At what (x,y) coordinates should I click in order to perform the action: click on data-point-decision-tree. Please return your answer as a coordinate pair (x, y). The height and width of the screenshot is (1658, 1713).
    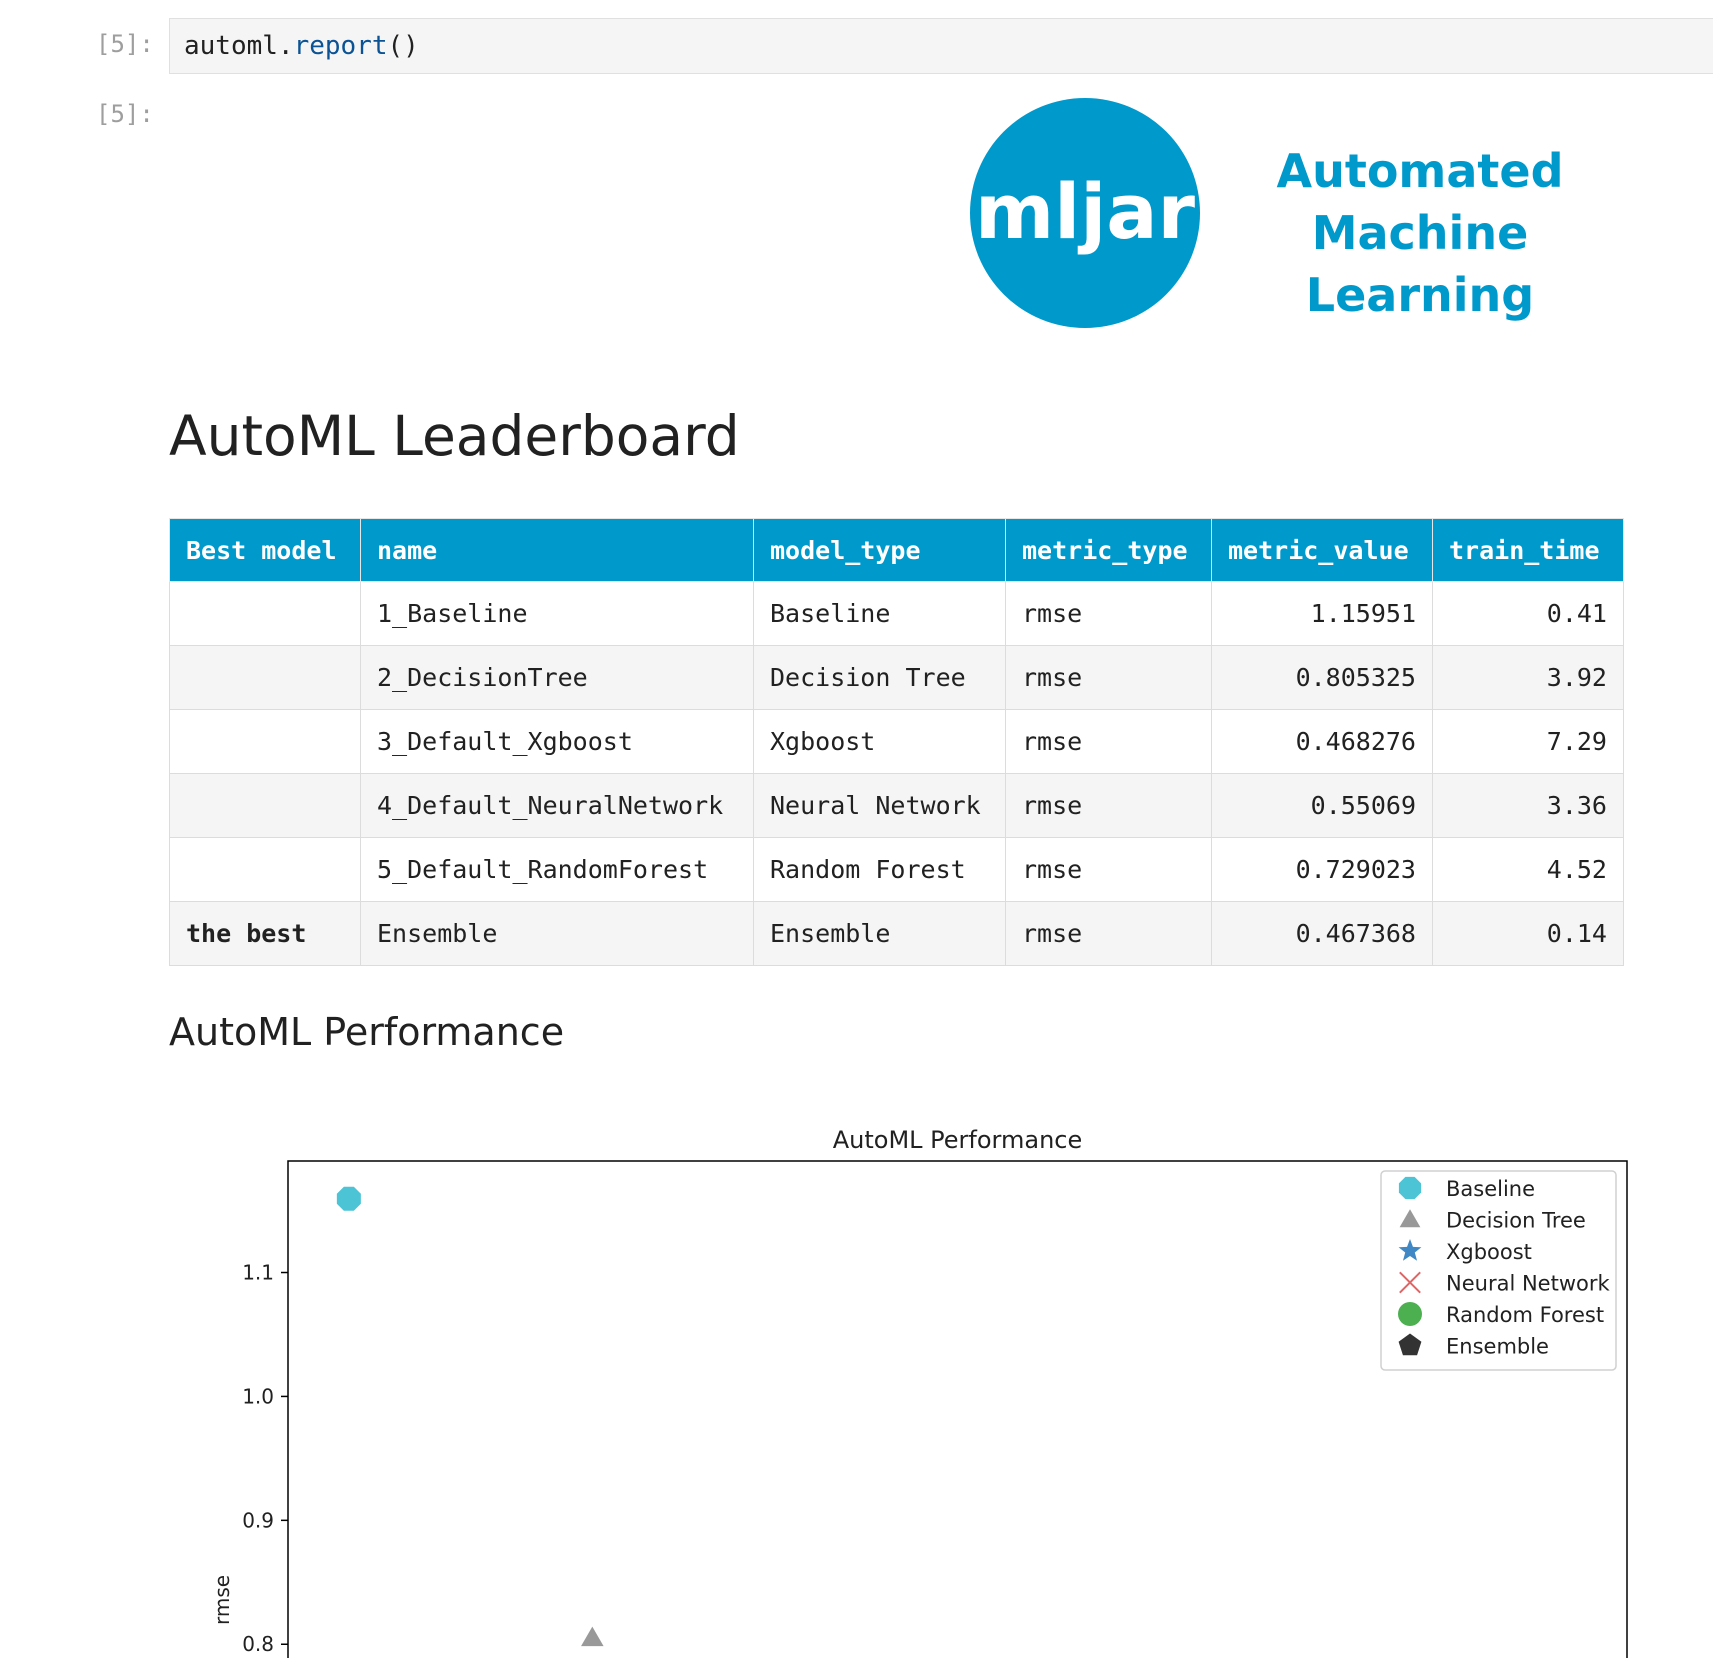
    Looking at the image, I should click on (592, 1636).